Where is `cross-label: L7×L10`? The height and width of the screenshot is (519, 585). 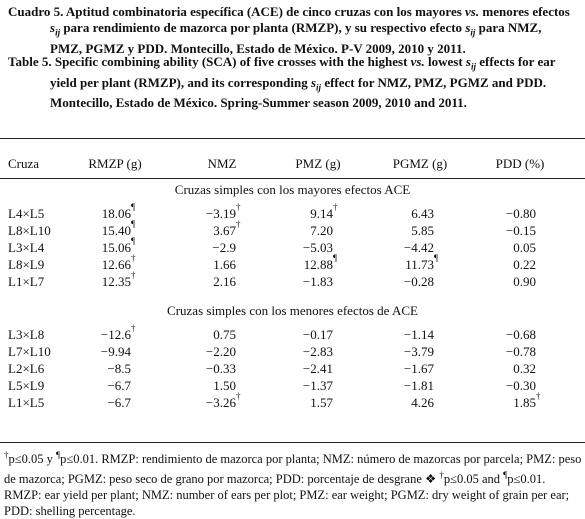 cross-label: L7×L10 is located at coordinates (29, 351).